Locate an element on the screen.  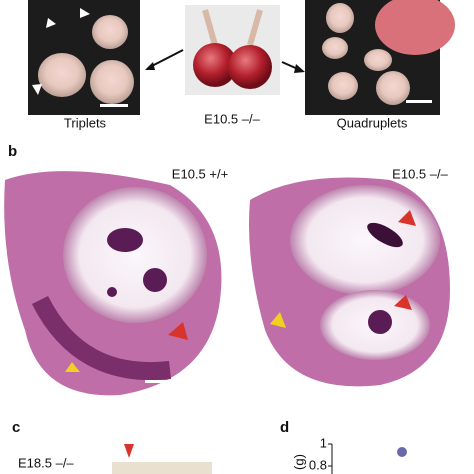
tick-label: 0.8 is located at coordinates (318, 464).